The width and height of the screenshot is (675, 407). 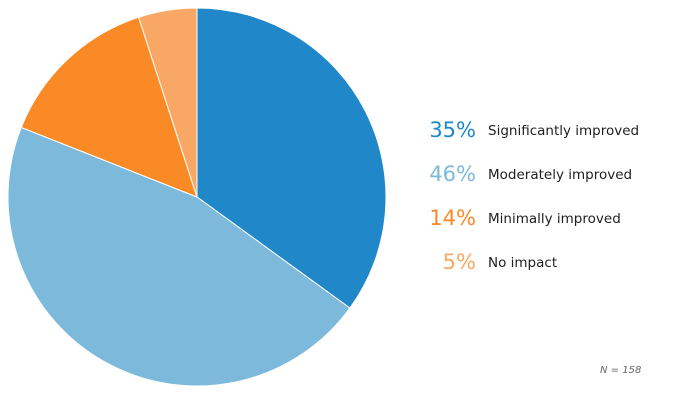 What do you see at coordinates (621, 370) in the screenshot?
I see `sample-size-note: N = 158` at bounding box center [621, 370].